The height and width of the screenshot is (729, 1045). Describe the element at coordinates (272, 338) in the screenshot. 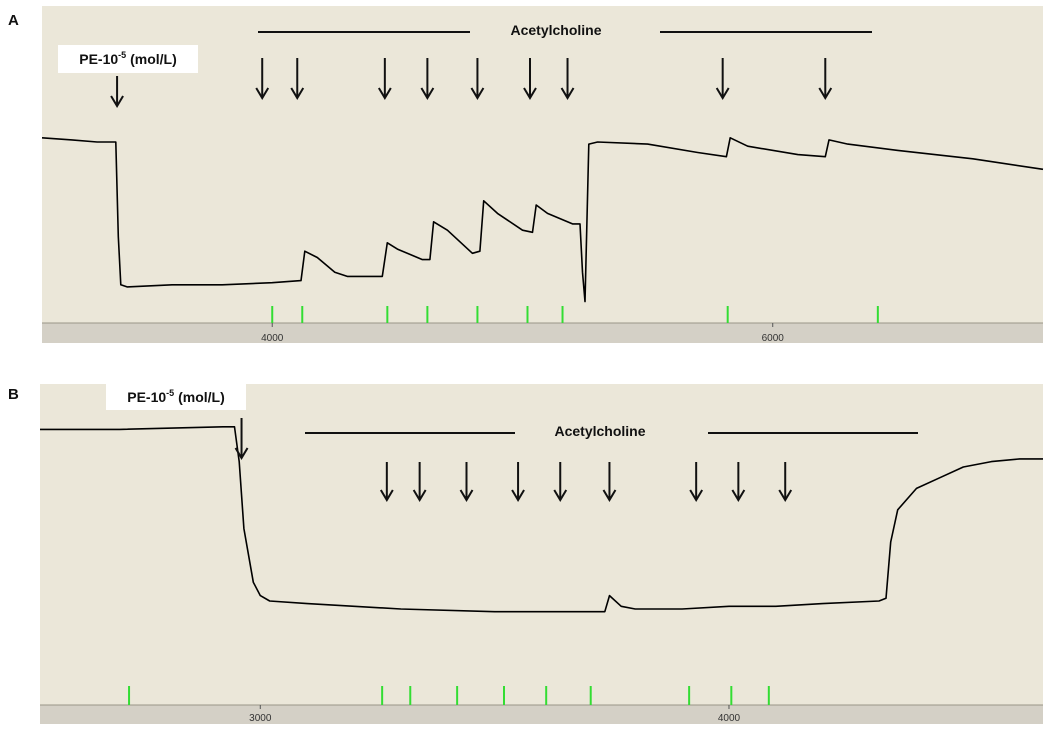

I see `panel-a-tick-label-0: 4000` at that location.